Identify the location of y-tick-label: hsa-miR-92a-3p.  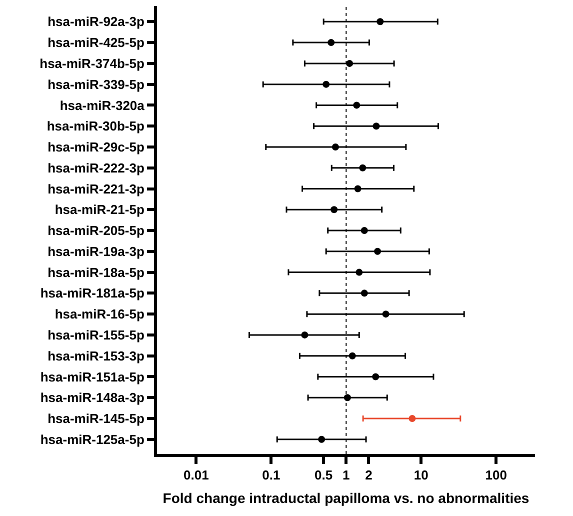
(96, 22).